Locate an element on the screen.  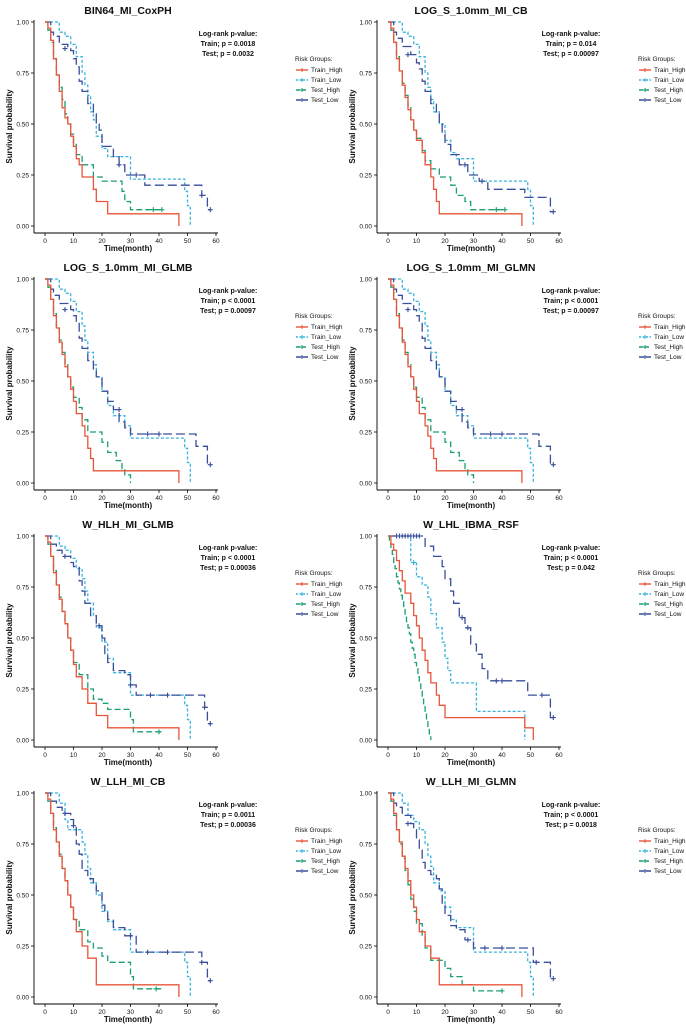
x-tick-label: 0 is located at coordinates (388, 498).